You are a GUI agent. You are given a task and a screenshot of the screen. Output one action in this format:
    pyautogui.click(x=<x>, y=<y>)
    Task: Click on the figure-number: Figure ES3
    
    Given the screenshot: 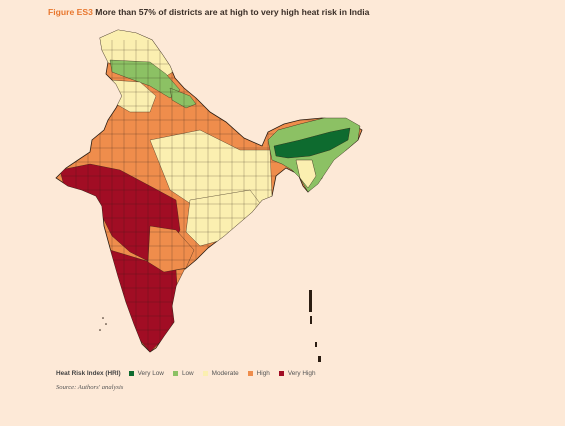 What is the action you would take?
    pyautogui.click(x=70, y=12)
    